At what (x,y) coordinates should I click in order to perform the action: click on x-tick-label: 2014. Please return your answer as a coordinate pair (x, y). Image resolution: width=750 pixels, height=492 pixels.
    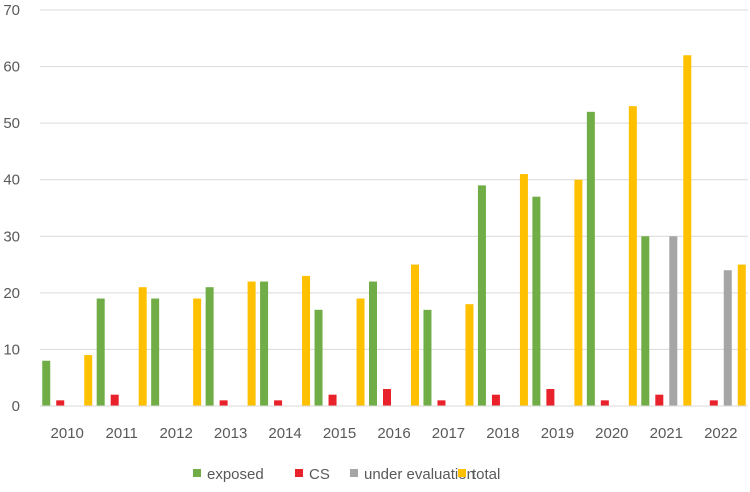
    Looking at the image, I should click on (284, 433).